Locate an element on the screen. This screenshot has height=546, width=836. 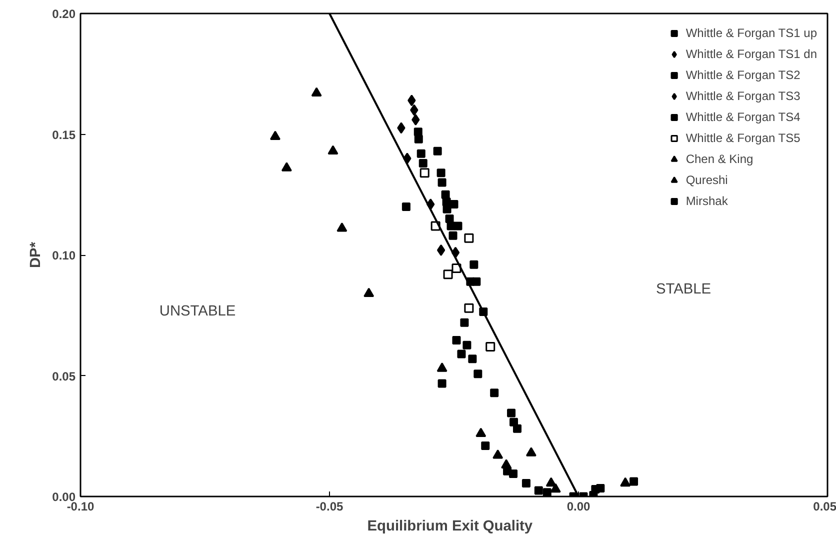
y-tick-label: 0.15 is located at coordinates (64, 135).